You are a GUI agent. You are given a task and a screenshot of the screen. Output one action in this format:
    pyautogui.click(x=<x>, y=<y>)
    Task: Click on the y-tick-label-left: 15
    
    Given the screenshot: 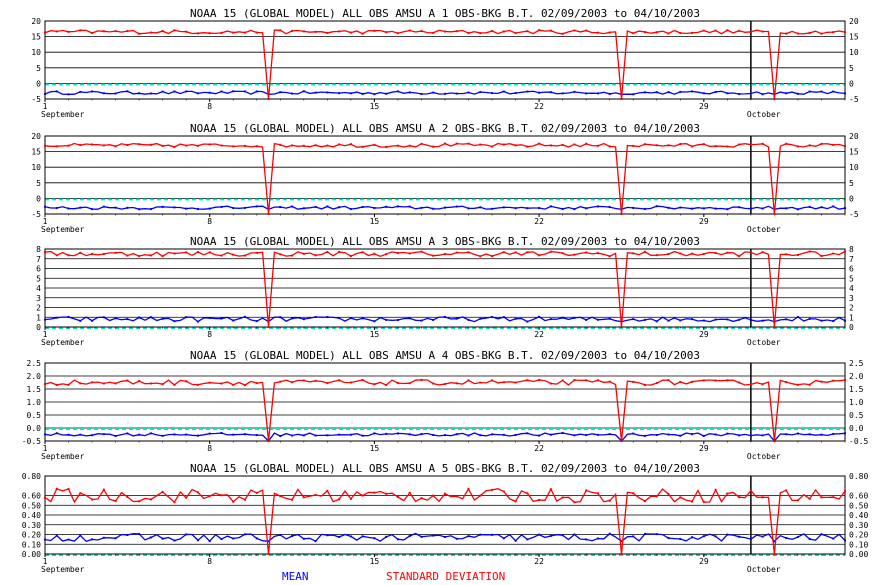 What is the action you would take?
    pyautogui.click(x=36, y=37)
    